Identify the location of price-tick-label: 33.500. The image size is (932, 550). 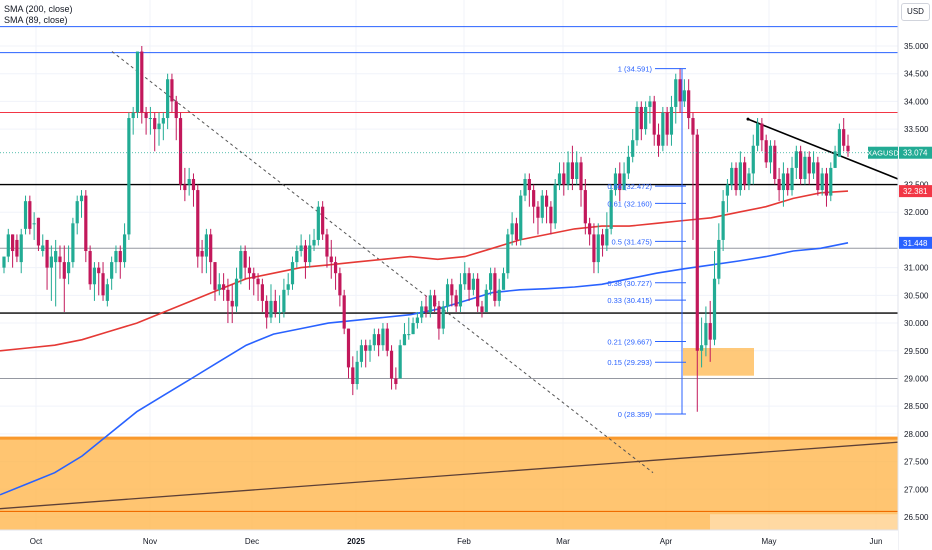
(916, 129).